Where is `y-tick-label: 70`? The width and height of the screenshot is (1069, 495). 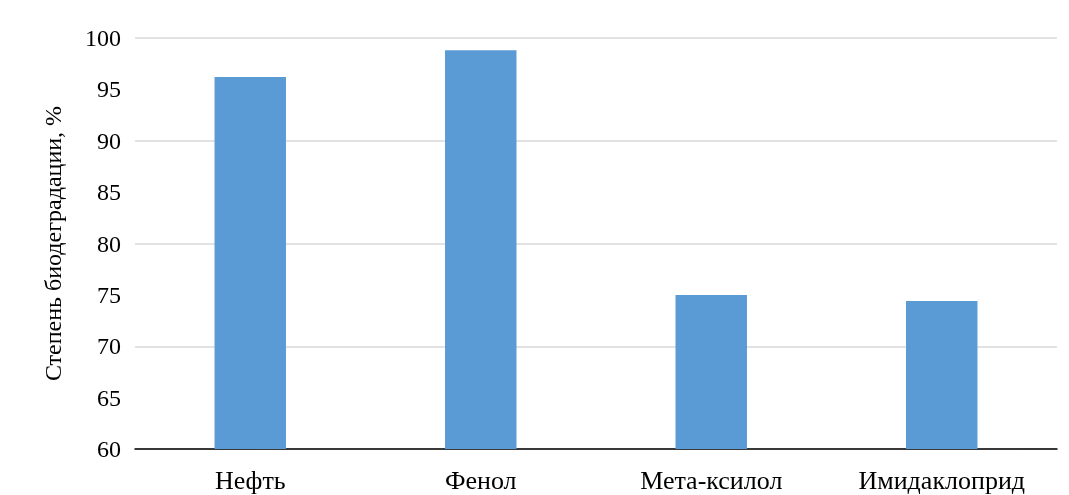
y-tick-label: 70 is located at coordinates (109, 346).